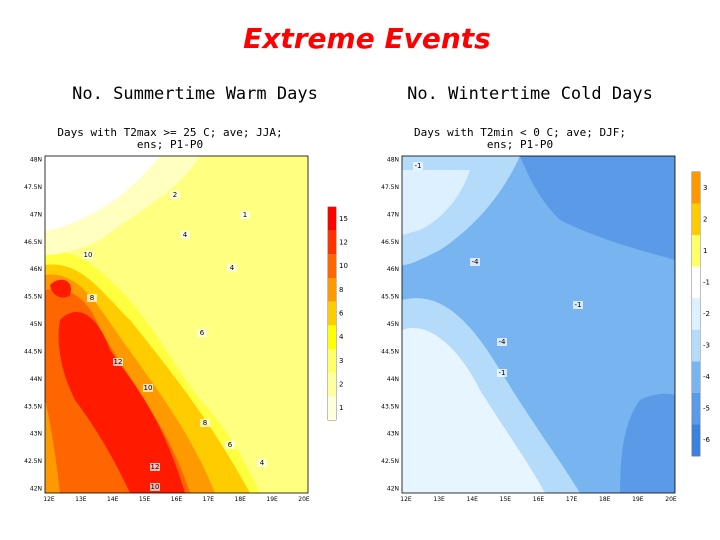 The width and height of the screenshot is (720, 540). I want to click on lat-label: 43N, so click(36, 434).